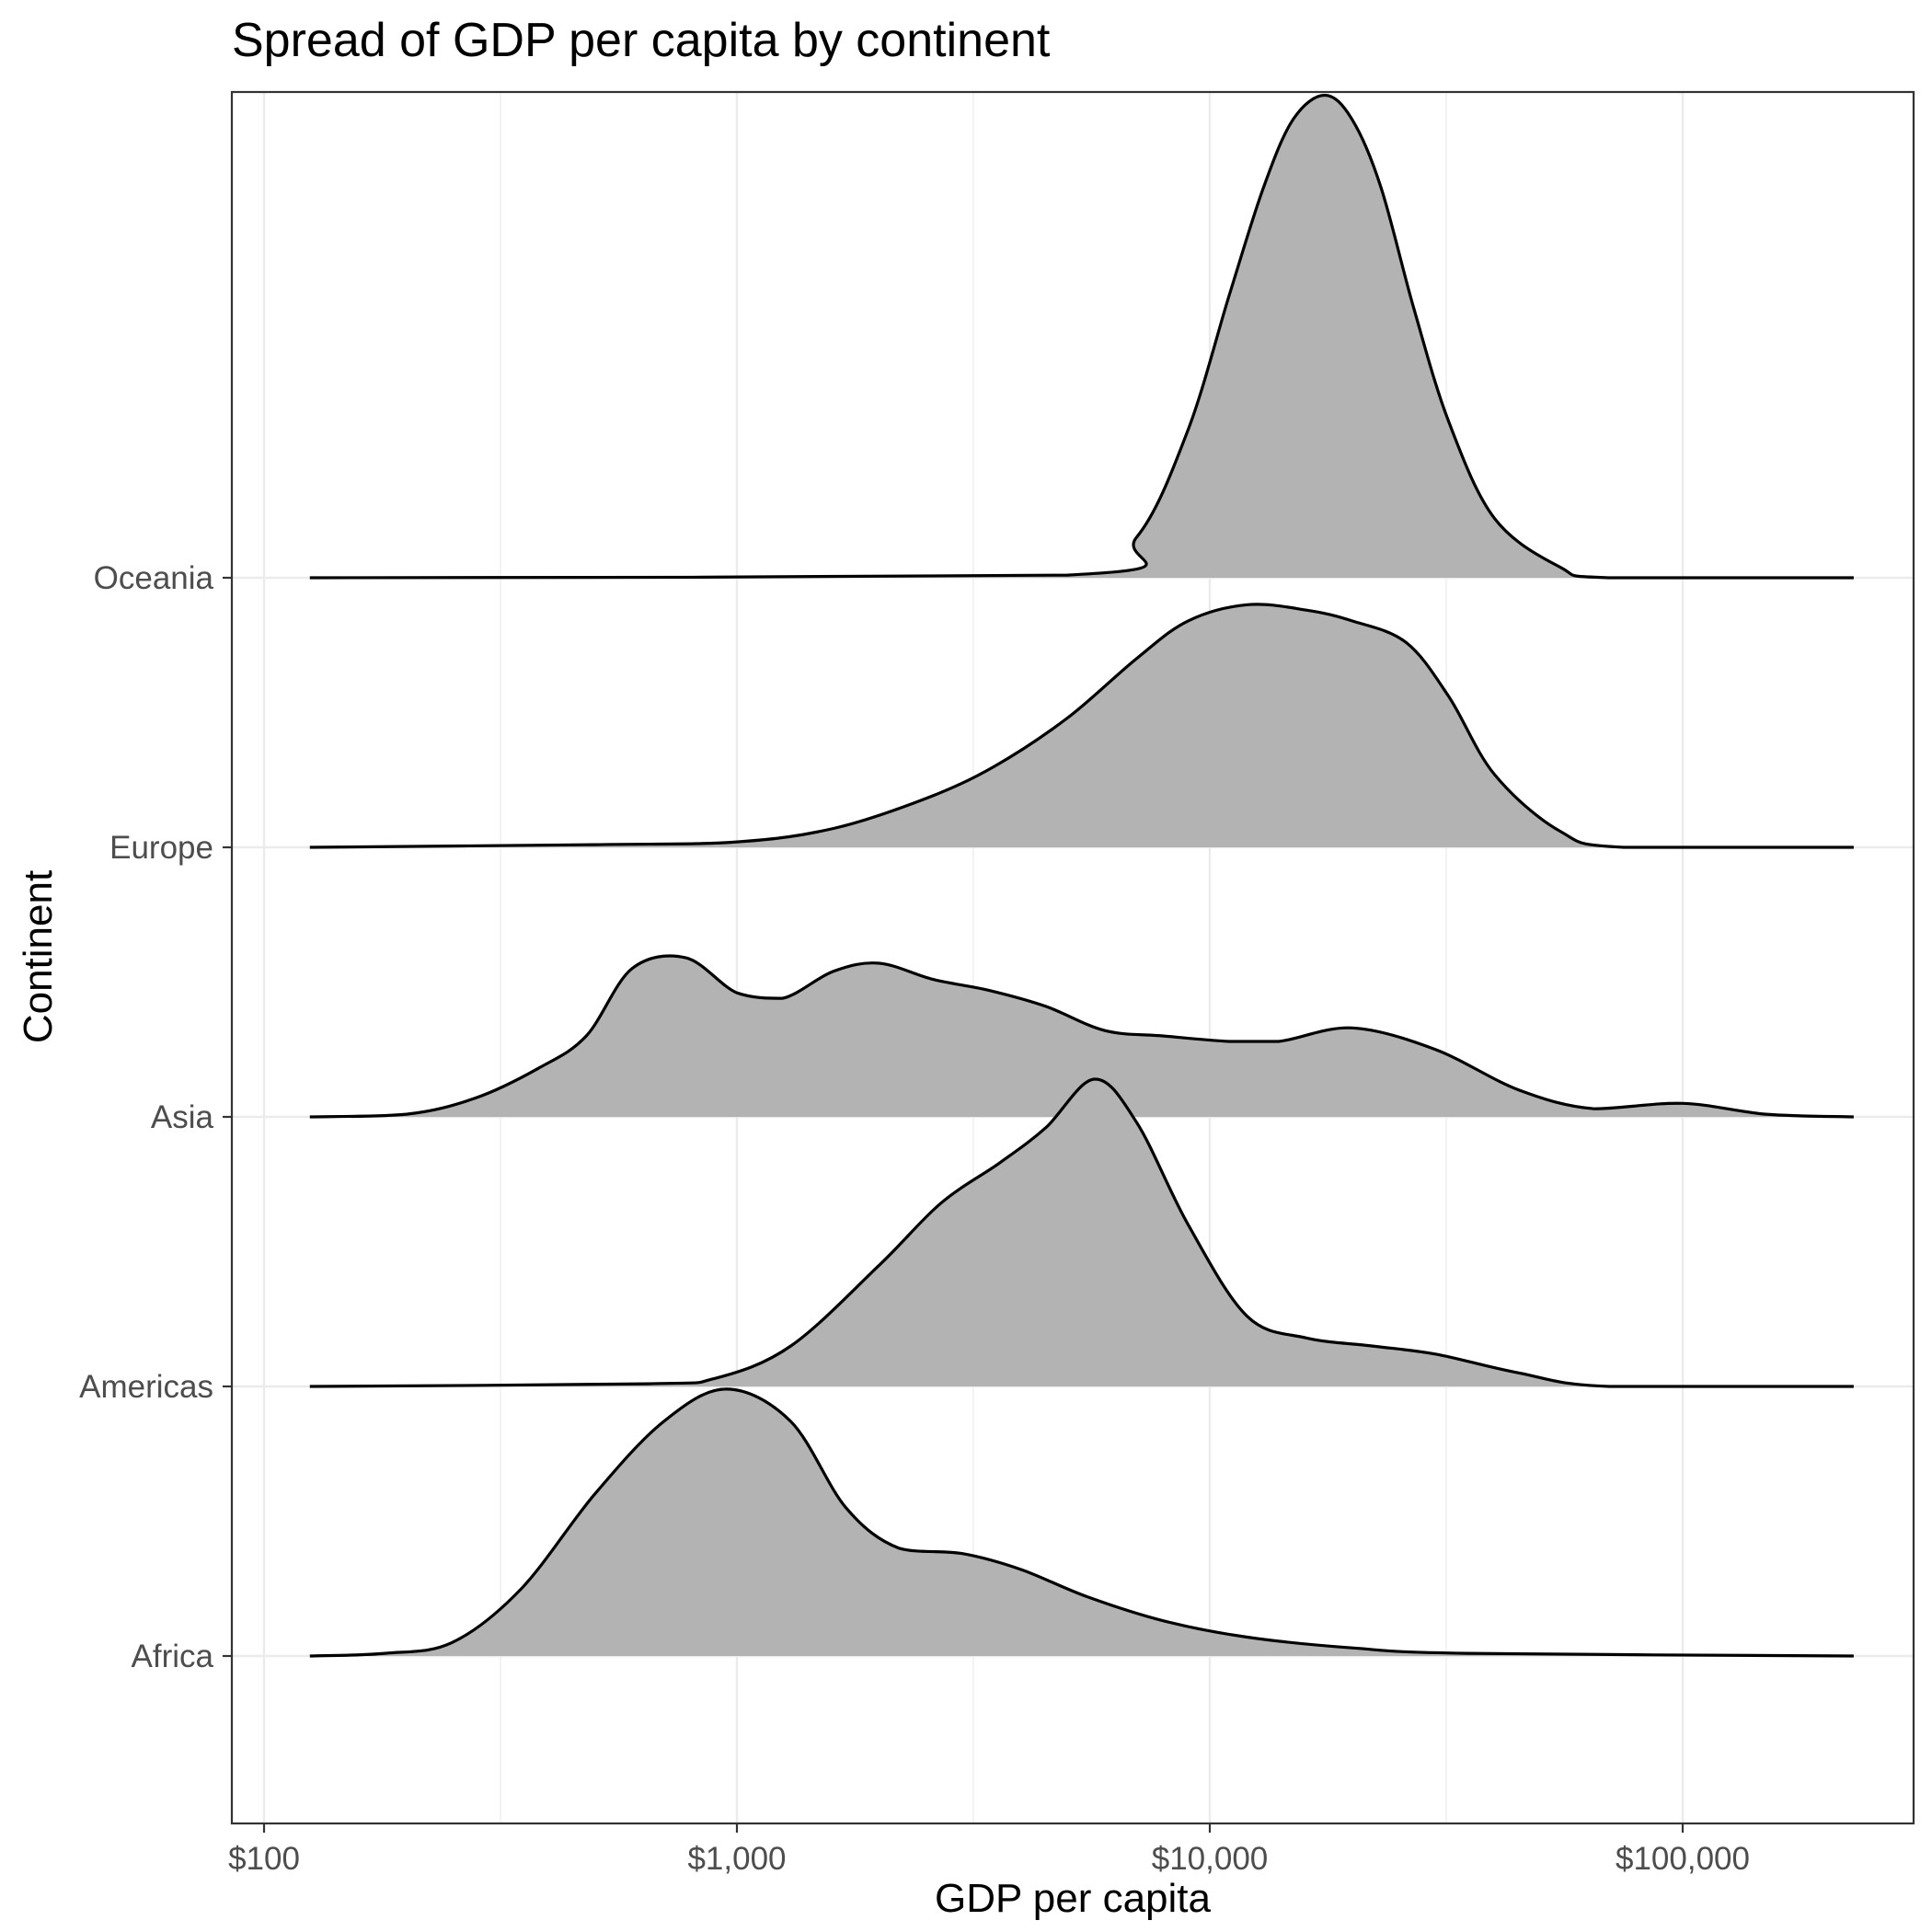 The width and height of the screenshot is (1932, 1932). Describe the element at coordinates (1210, 1859) in the screenshot. I see `x-tick-label: $10,000` at that location.